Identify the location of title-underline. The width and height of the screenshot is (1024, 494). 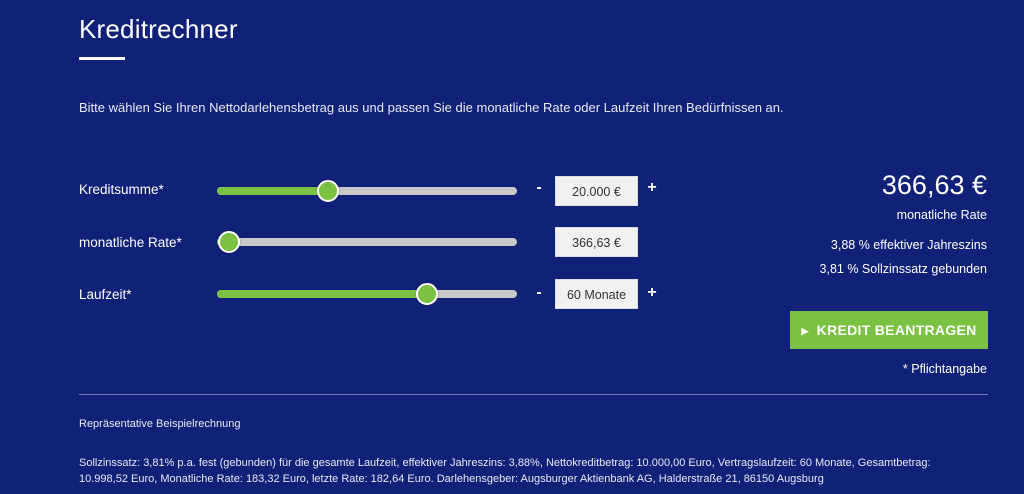
(102, 58).